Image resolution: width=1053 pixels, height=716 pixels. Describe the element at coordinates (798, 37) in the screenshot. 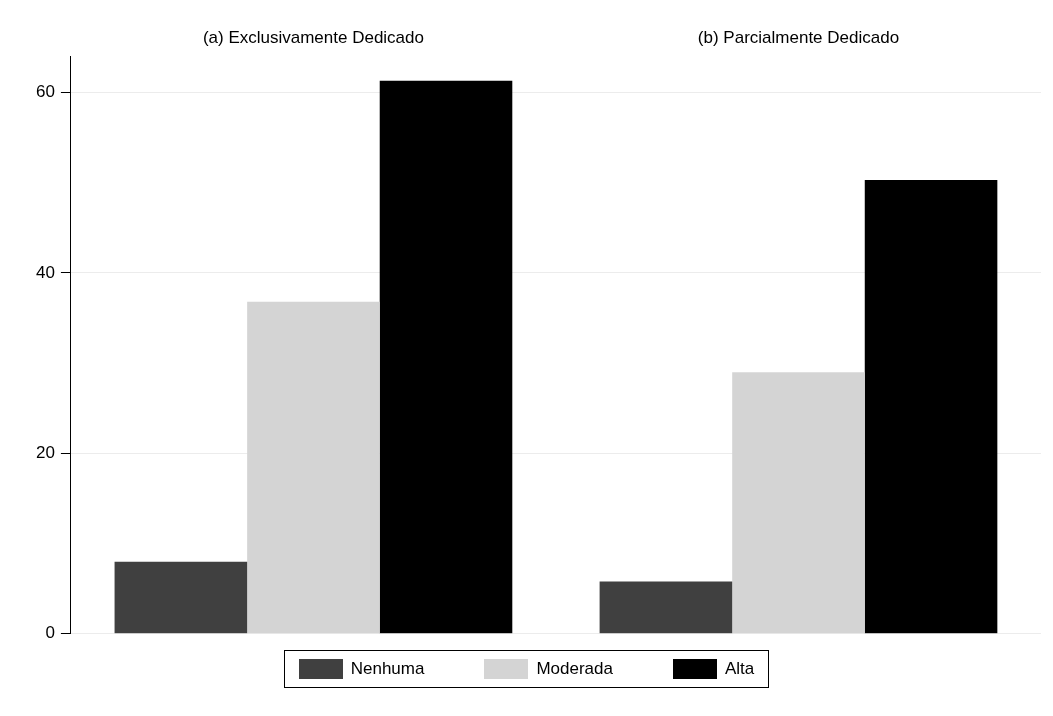

I see `x-tick-label: (b) Parcialmente Dedicado` at that location.